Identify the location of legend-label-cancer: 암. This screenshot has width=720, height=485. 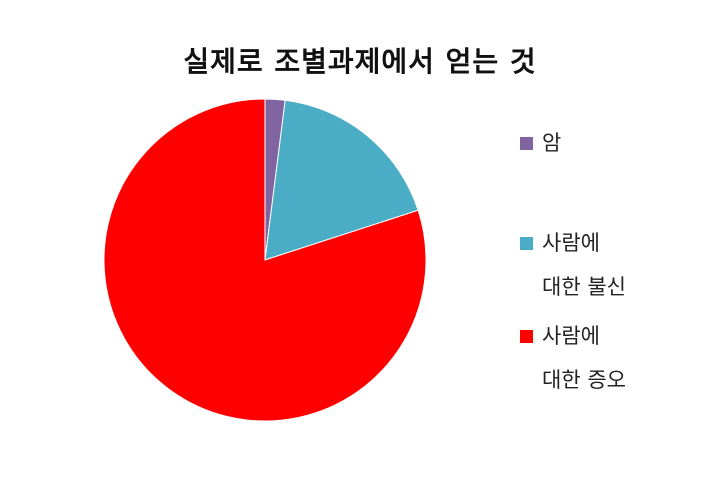
(552, 143).